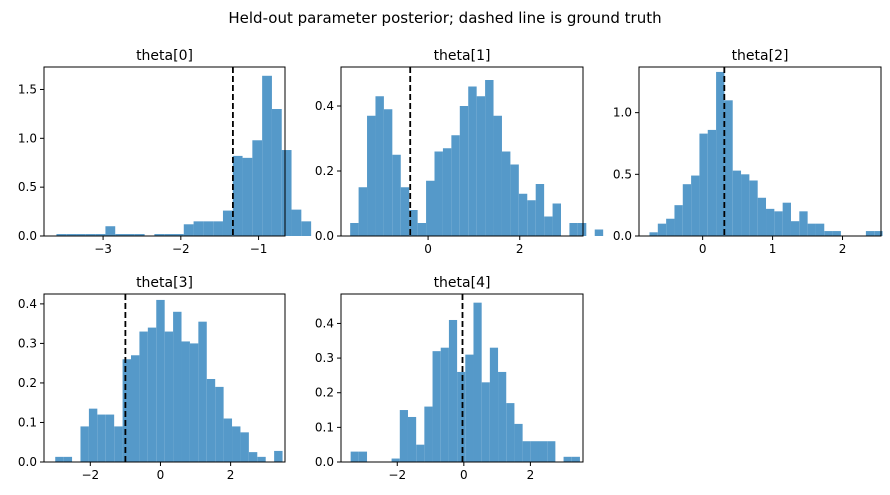  I want to click on subplot-title: theta[3], so click(164, 283).